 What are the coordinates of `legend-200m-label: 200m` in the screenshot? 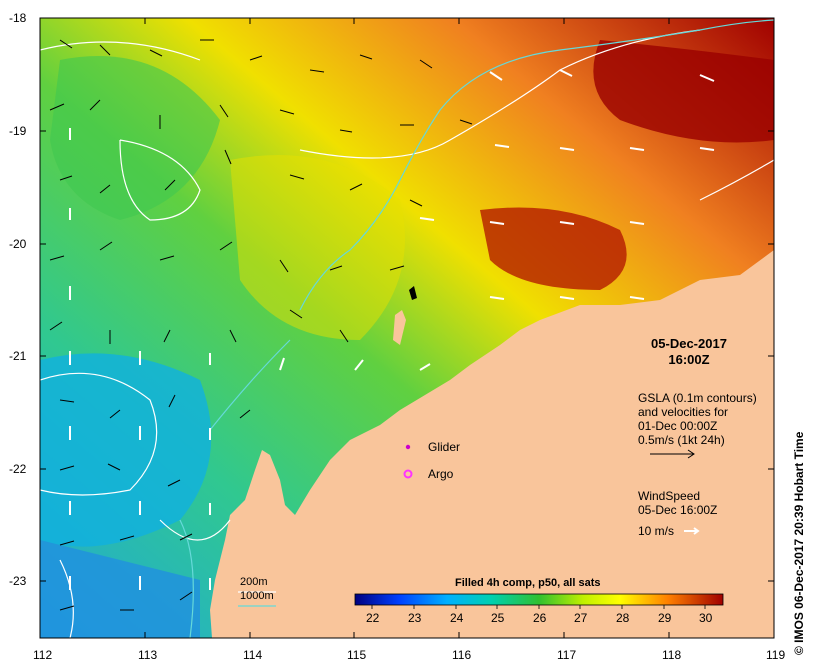 It's located at (254, 582).